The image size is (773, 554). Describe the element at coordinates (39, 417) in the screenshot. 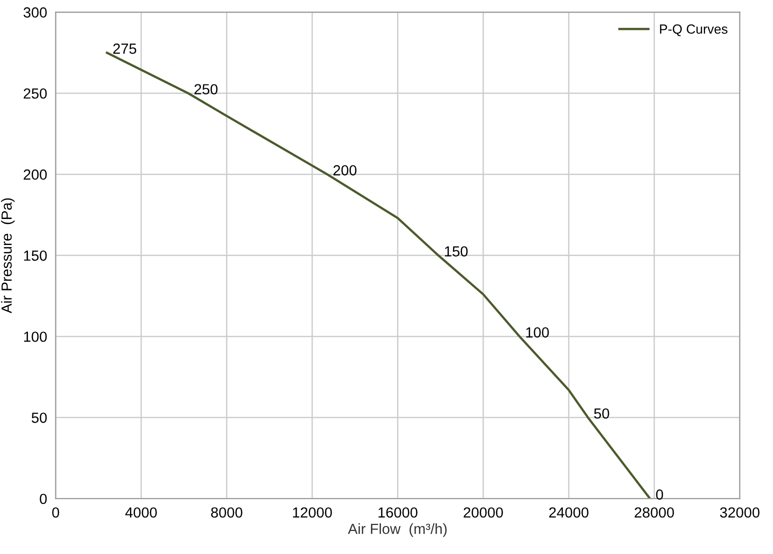

I see `y-tick-label: 50` at that location.